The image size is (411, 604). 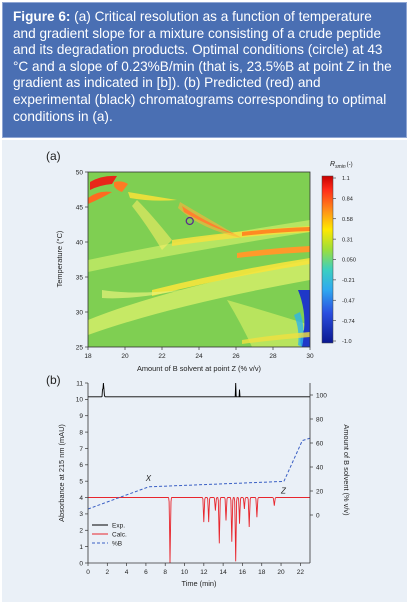 I want to click on annotation-x: X, so click(x=148, y=478).